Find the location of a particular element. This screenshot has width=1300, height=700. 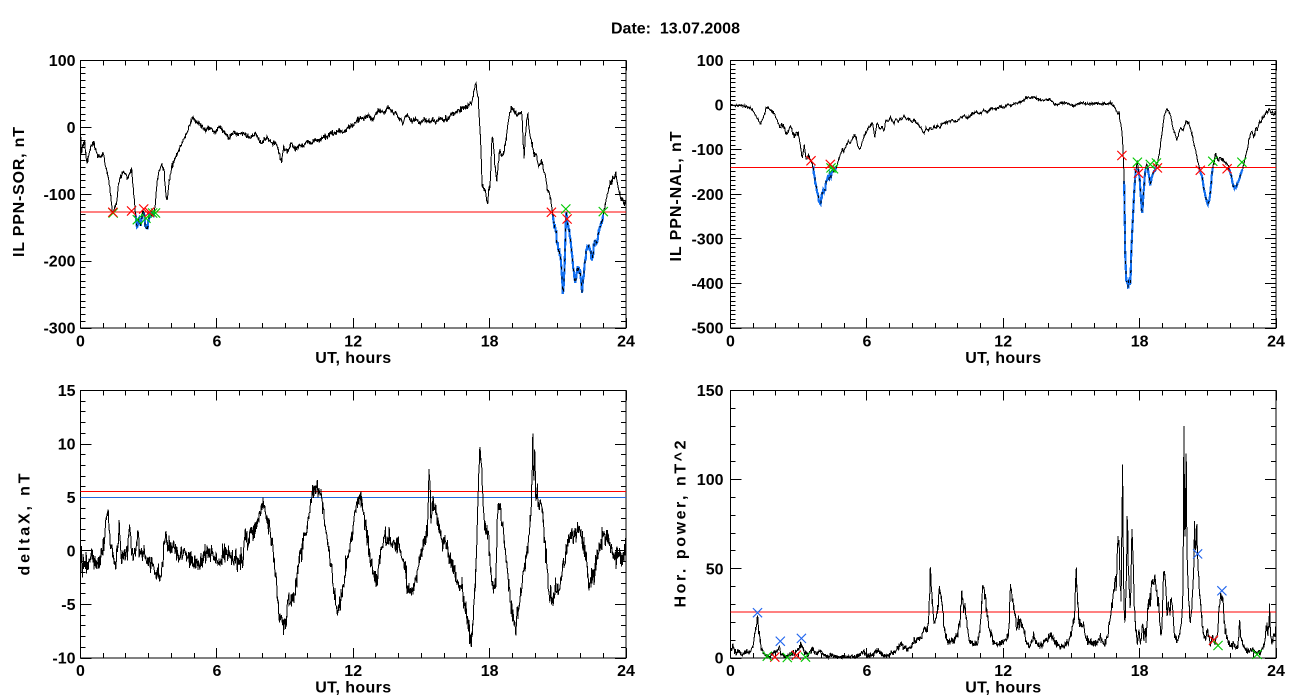

svg-text: 50 is located at coordinates (715, 569).